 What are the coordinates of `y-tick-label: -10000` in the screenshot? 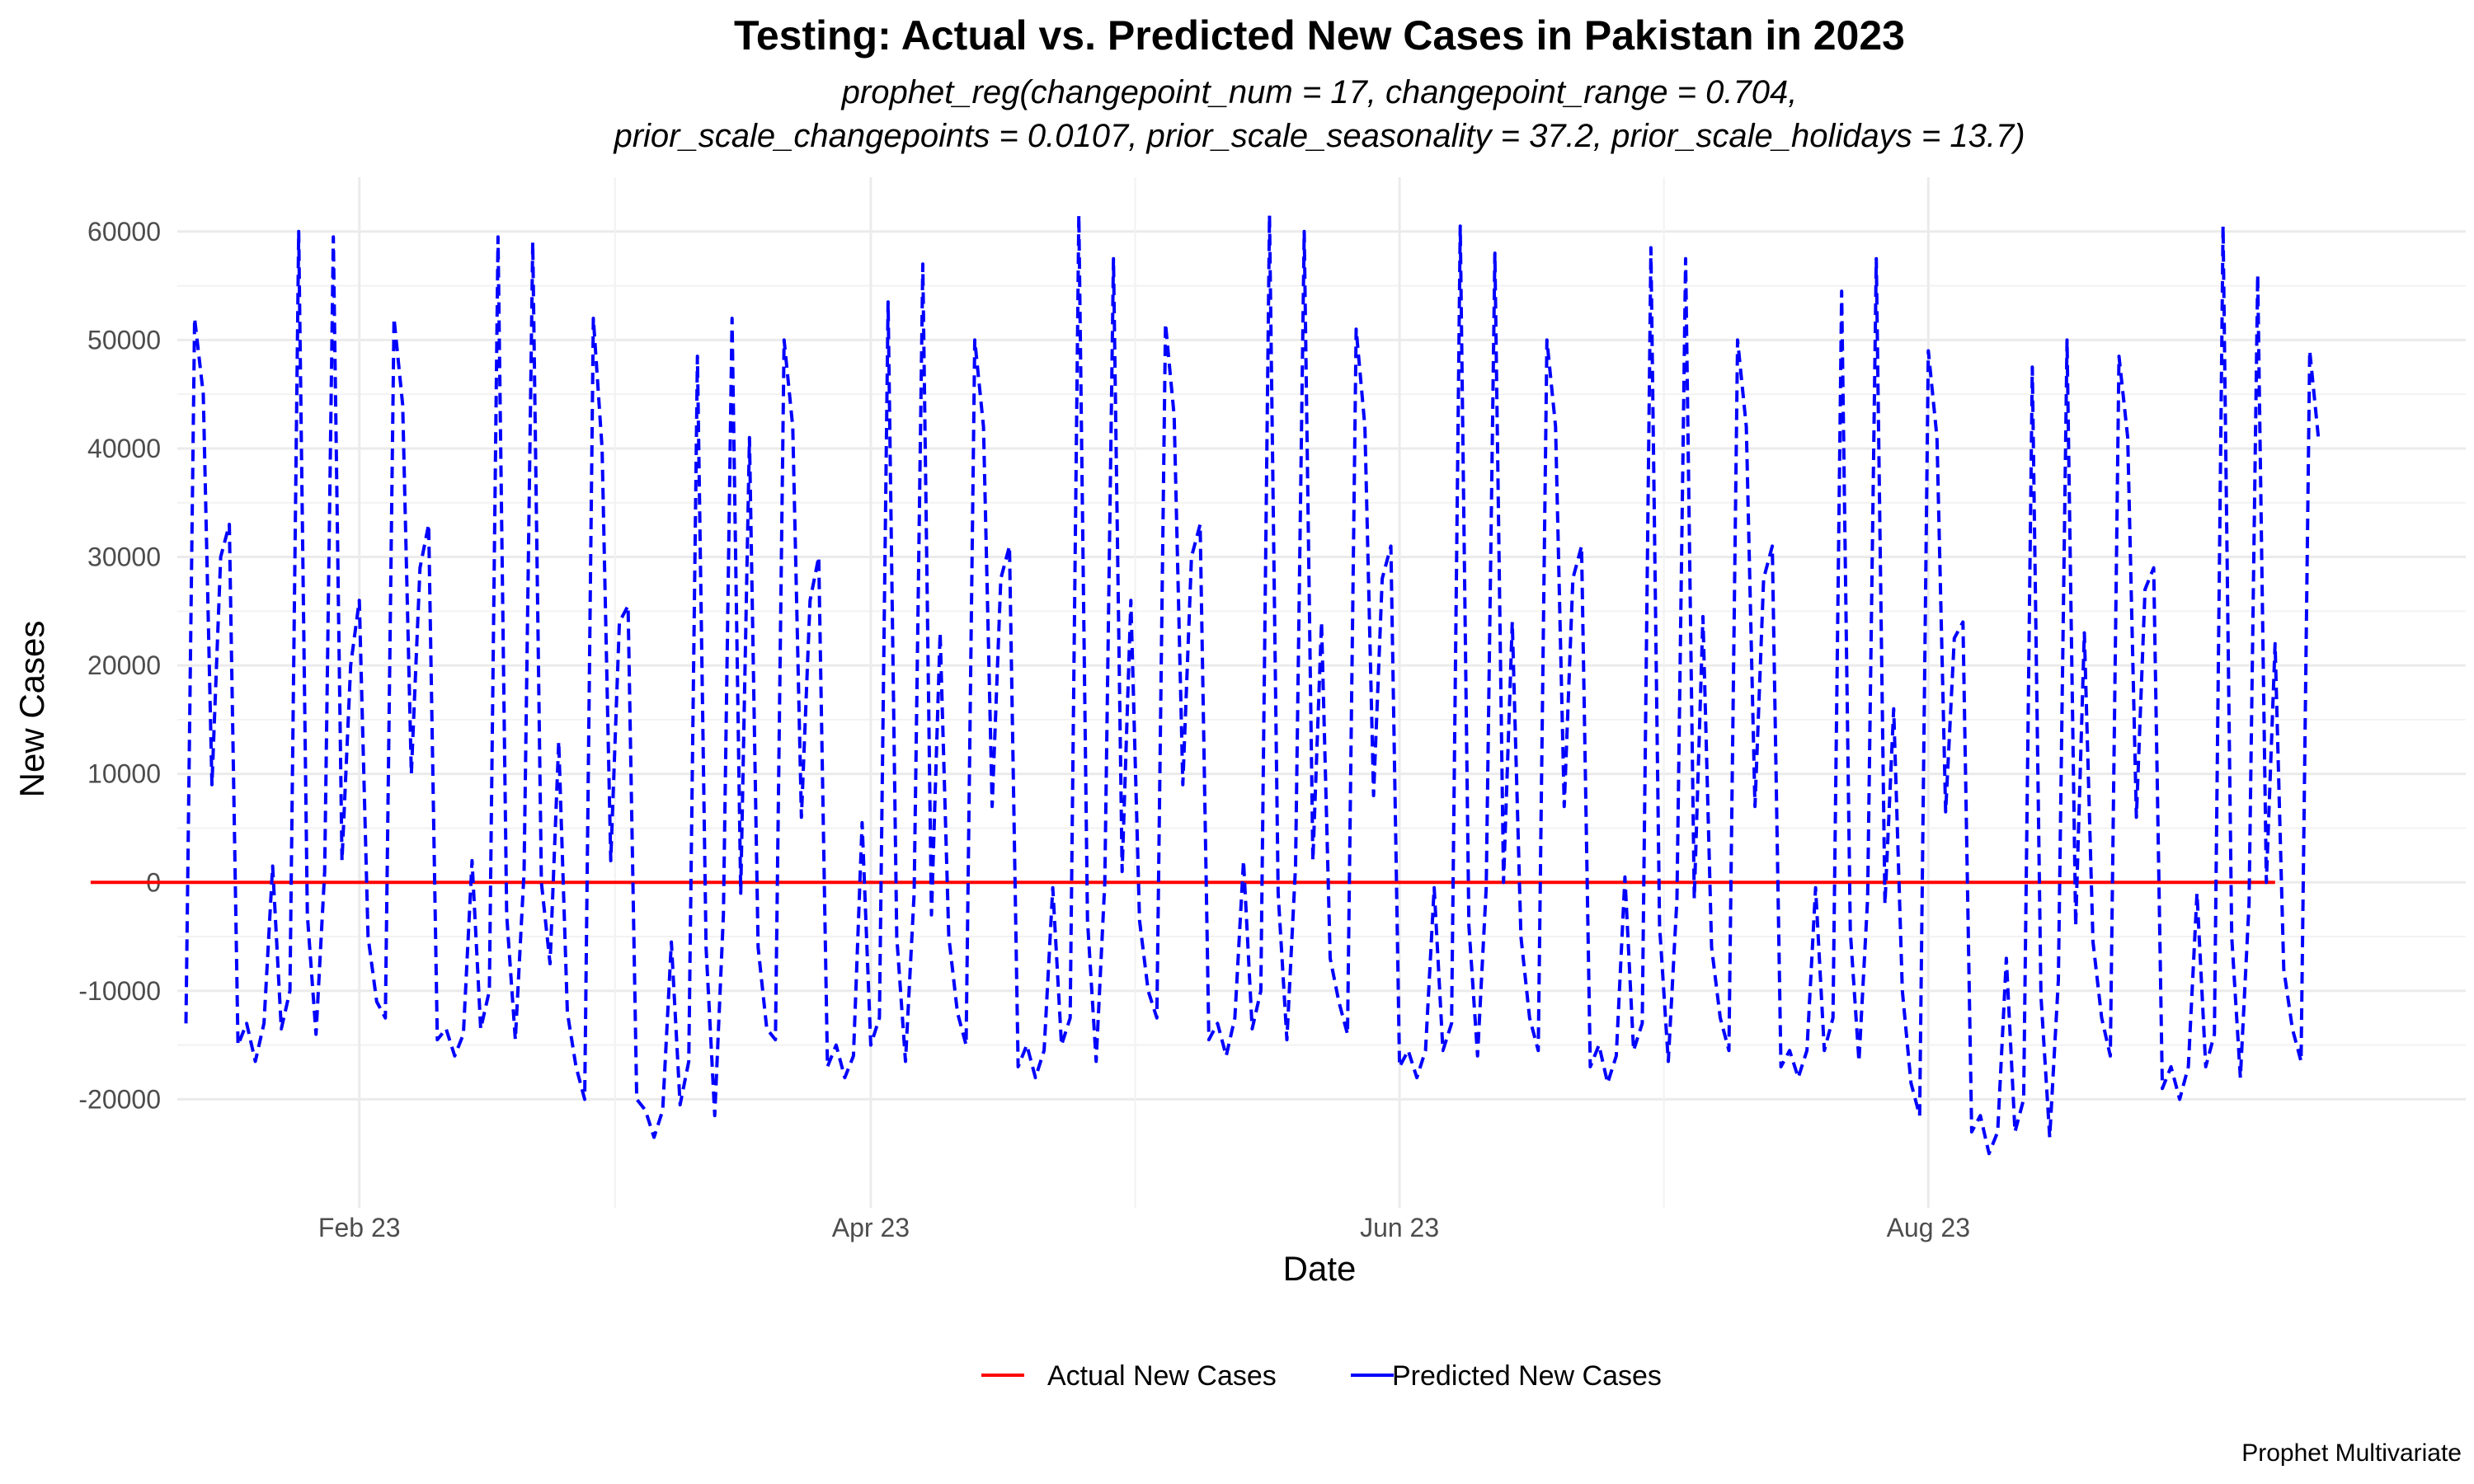 It's located at (119, 991).